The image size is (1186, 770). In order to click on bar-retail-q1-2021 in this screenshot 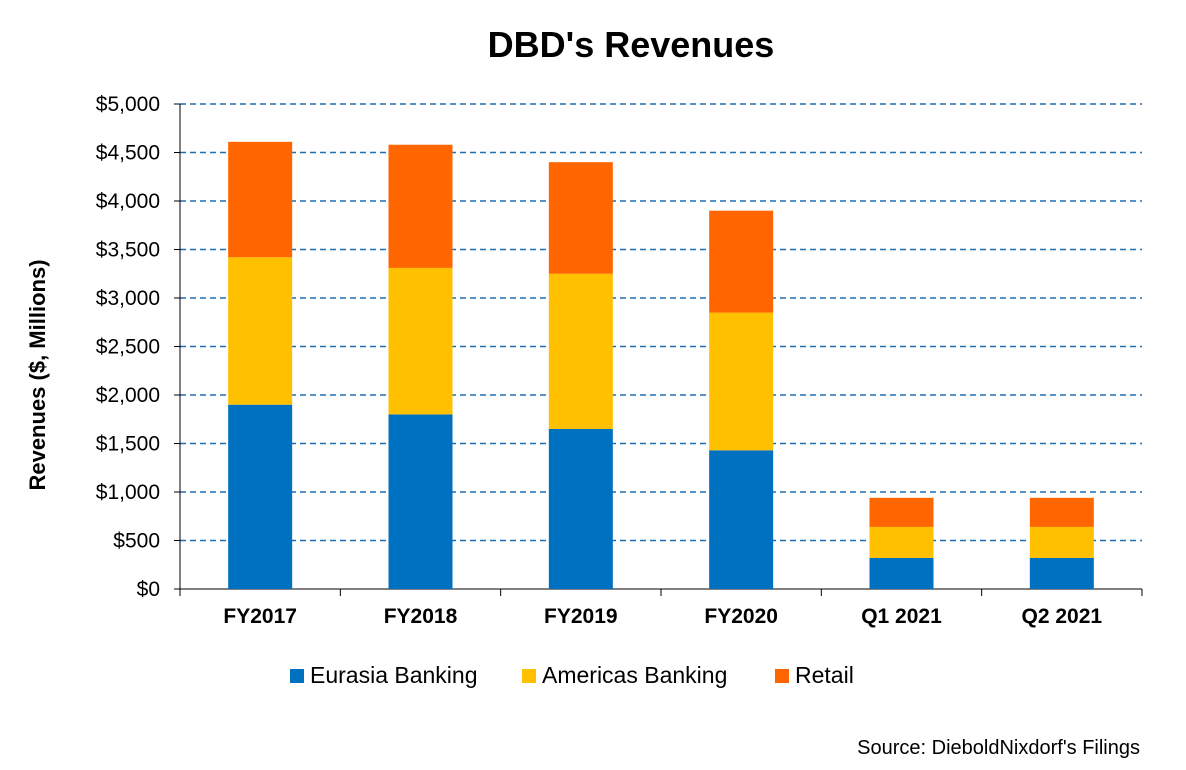, I will do `click(901, 512)`.